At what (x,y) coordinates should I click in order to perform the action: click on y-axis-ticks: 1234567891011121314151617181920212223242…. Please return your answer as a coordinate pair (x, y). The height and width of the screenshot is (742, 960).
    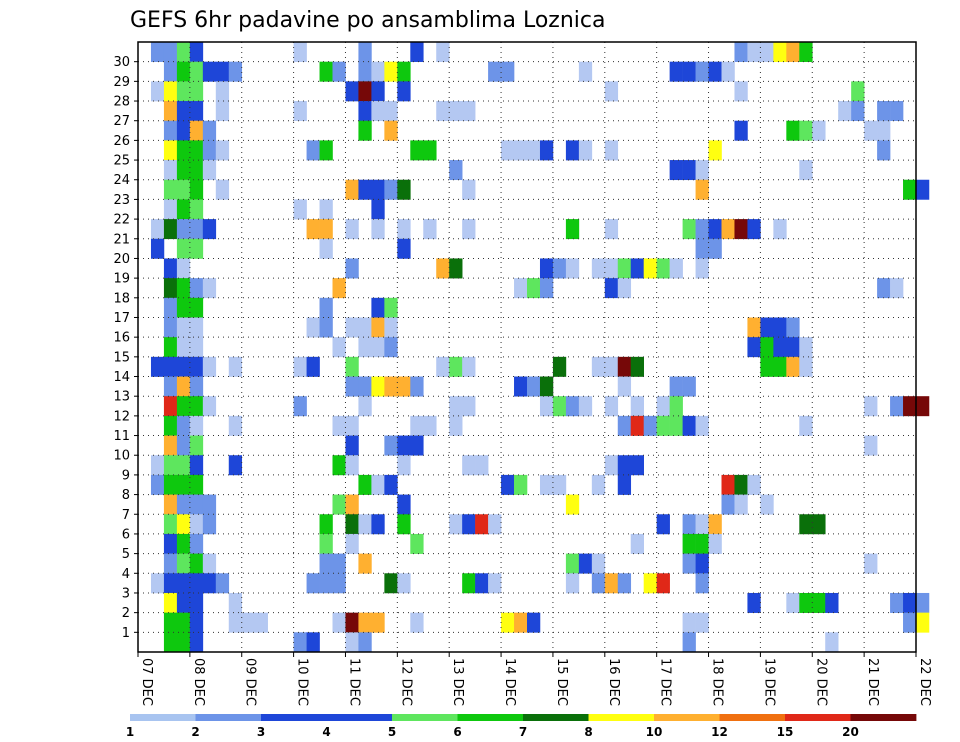
    Looking at the image, I should click on (125, 348).